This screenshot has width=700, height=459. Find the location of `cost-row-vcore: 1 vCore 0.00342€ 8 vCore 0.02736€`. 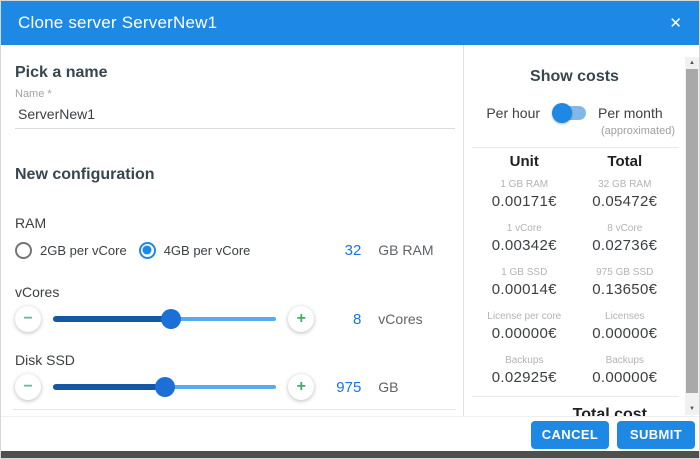

cost-row-vcore: 1 vCore 0.00342€ 8 vCore 0.02736€ is located at coordinates (574, 239).